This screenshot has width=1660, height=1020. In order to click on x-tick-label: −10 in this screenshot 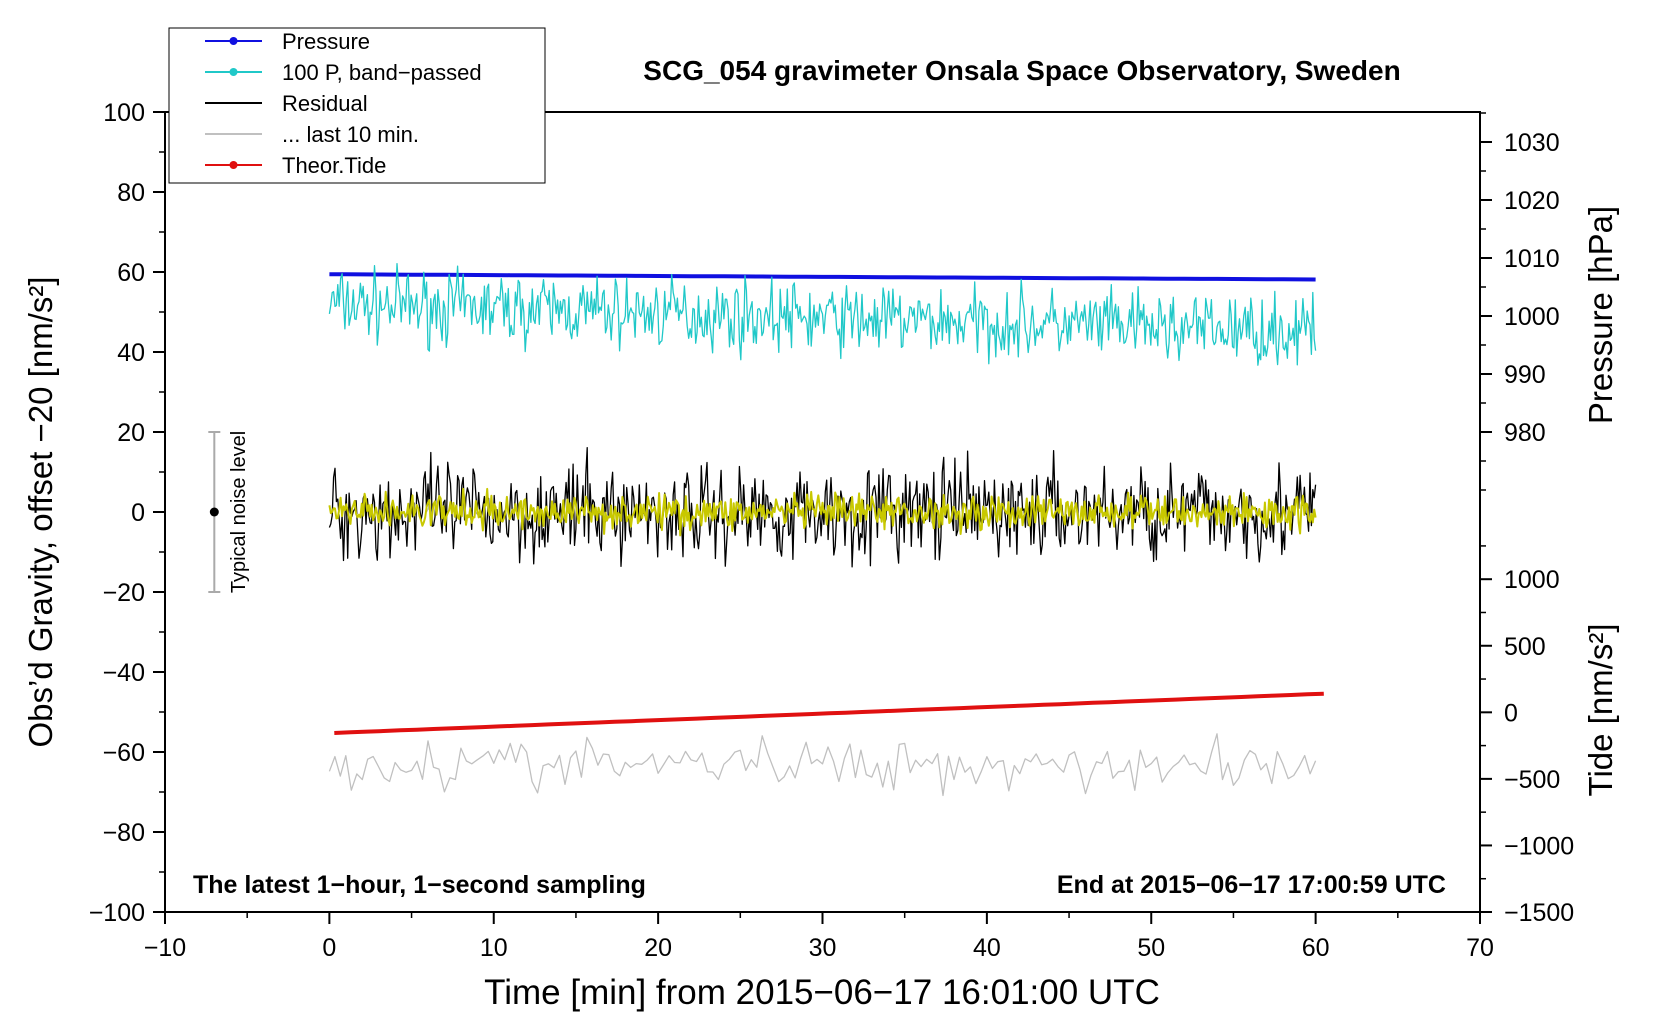, I will do `click(165, 948)`.